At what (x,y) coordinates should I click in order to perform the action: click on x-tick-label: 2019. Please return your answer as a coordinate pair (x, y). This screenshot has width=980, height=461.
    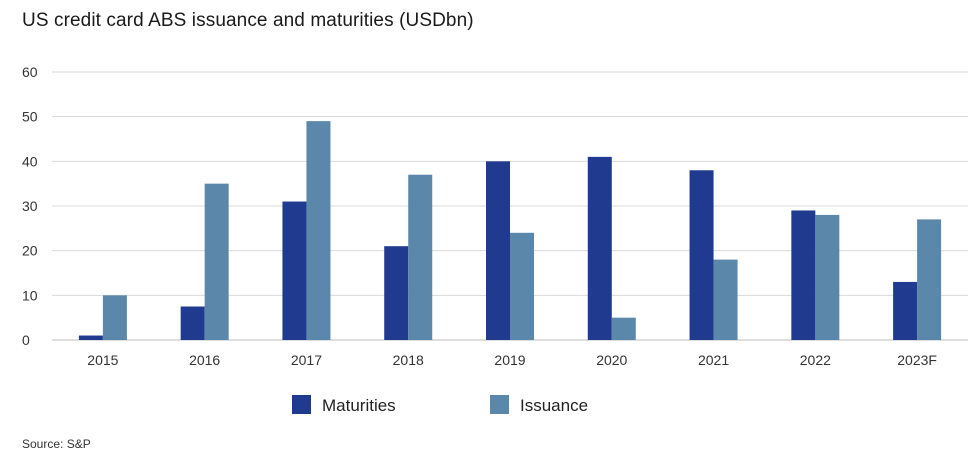
    Looking at the image, I should click on (509, 360).